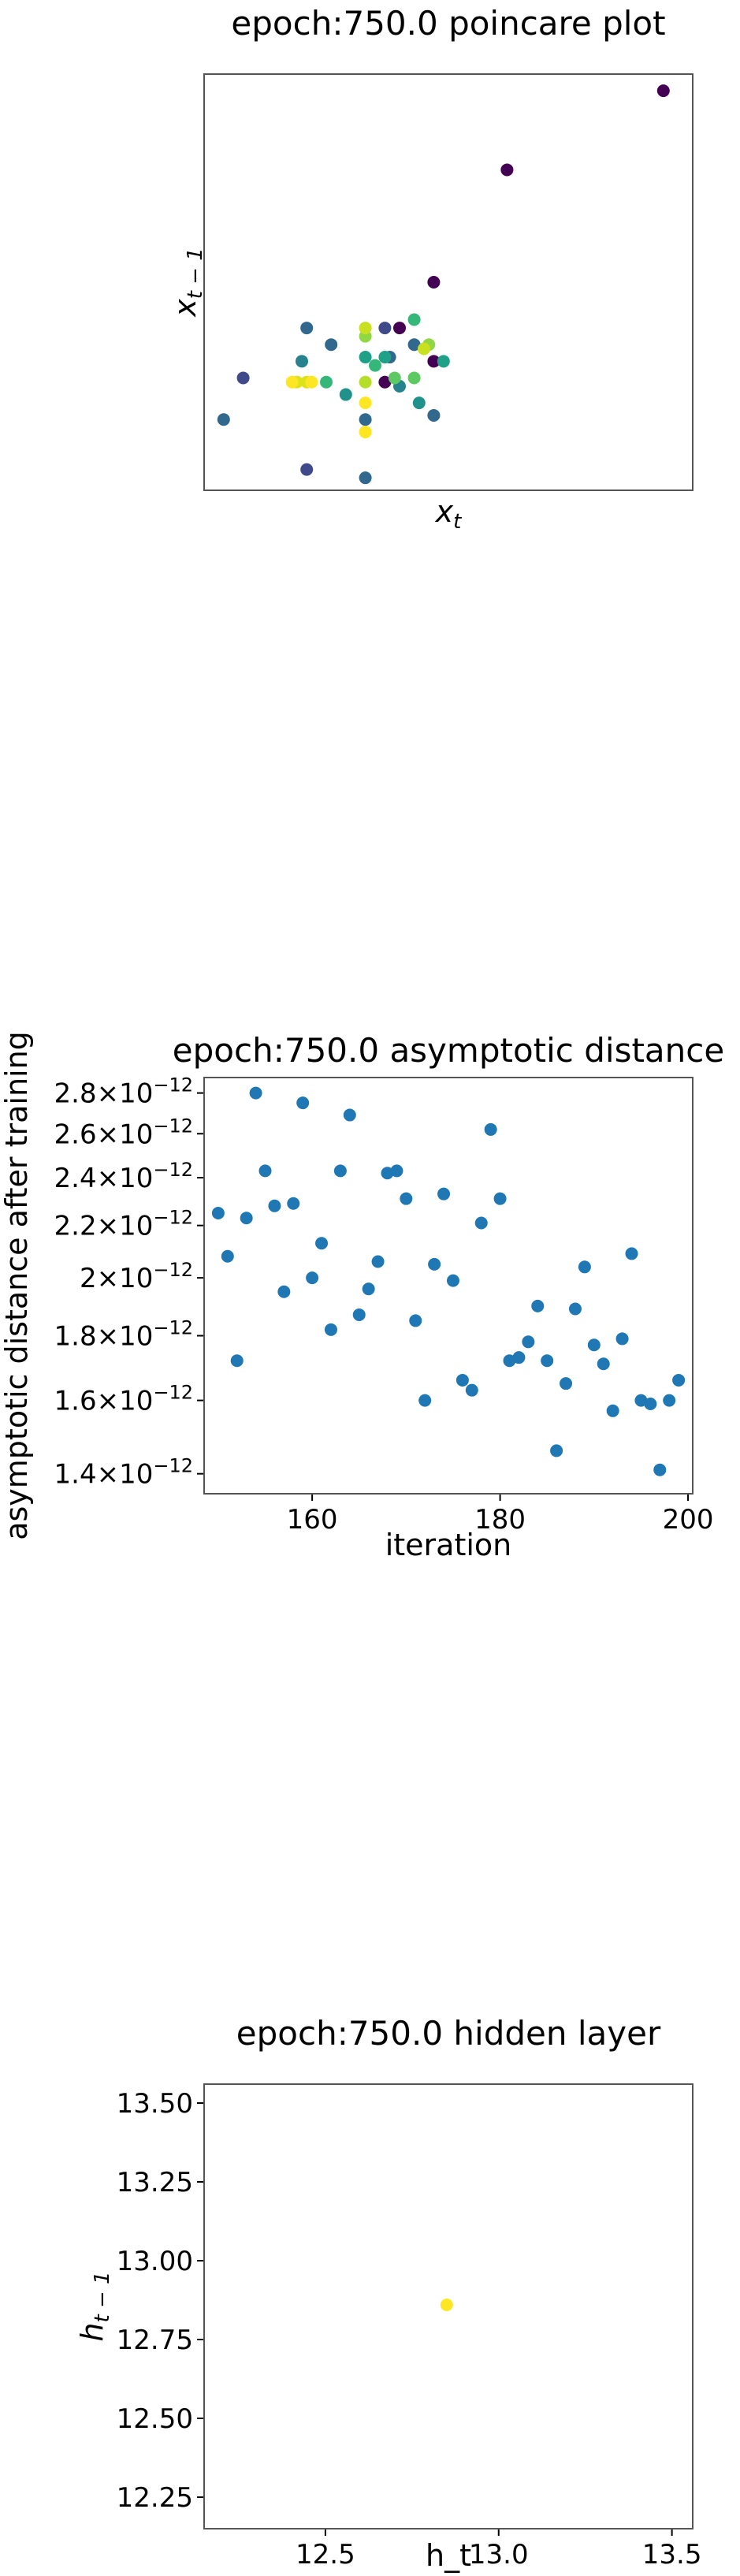  I want to click on asym-ytick-label-0: 1.4×10⁻¹², so click(123, 1473).